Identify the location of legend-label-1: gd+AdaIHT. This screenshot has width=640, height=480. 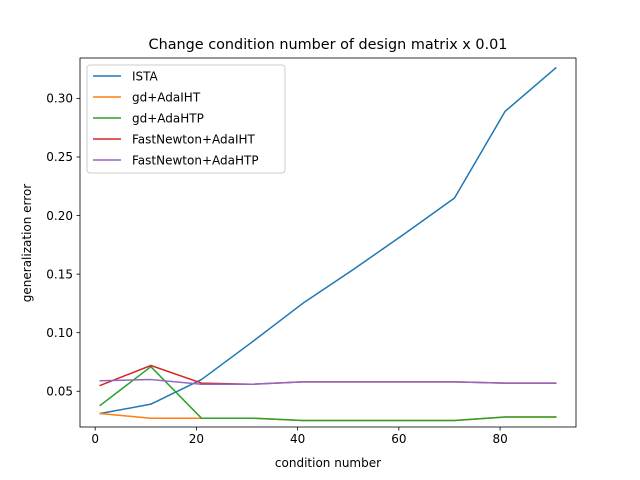
(166, 98).